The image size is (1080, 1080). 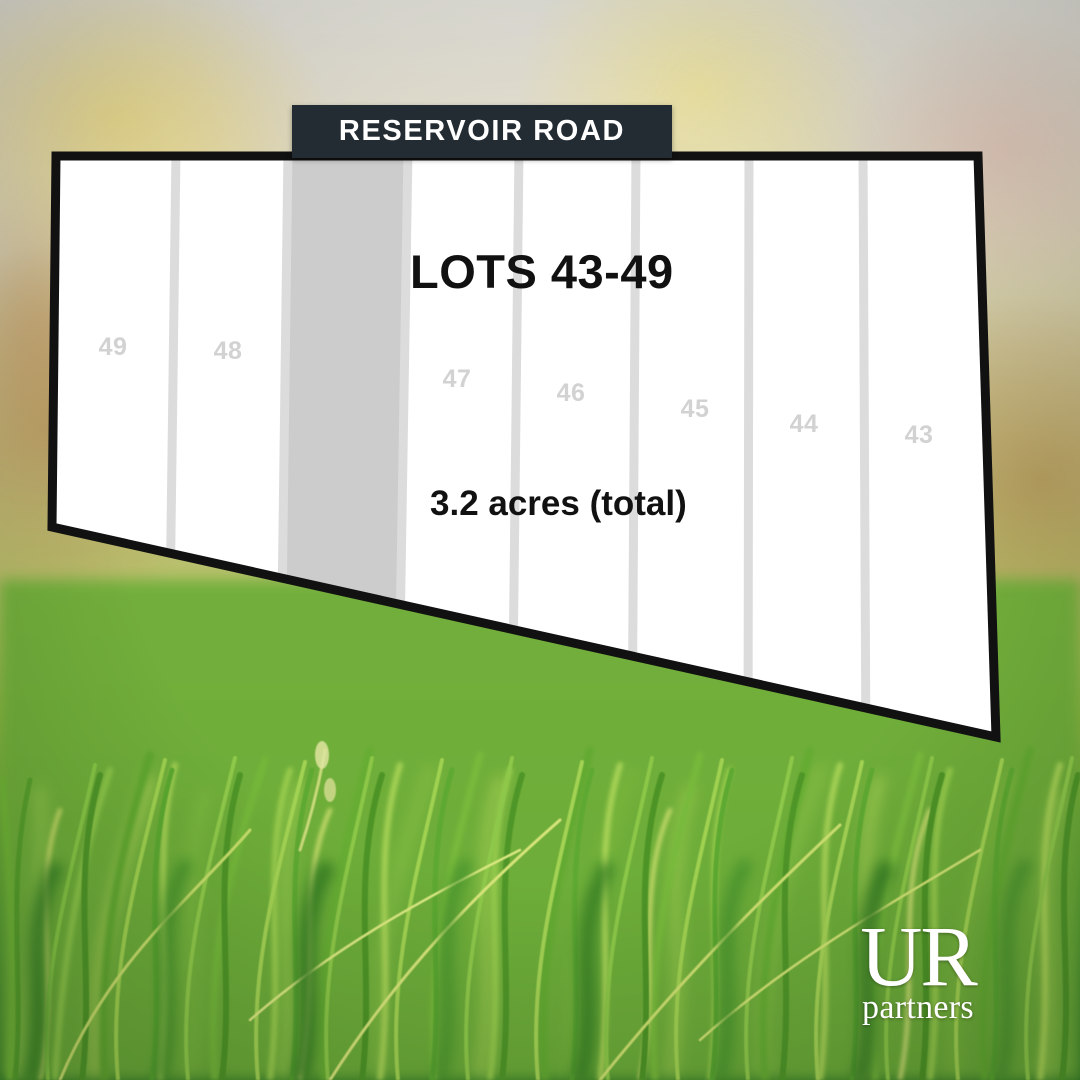 I want to click on lot-number-48: 48, so click(x=228, y=351).